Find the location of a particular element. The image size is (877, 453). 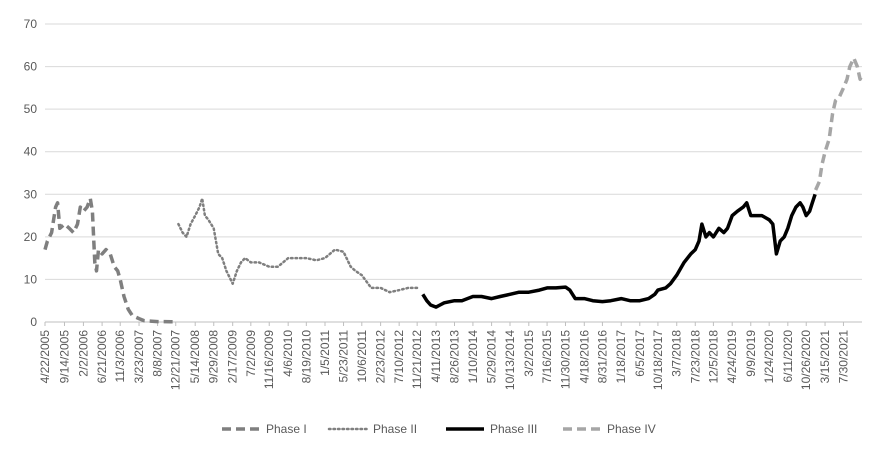

x-tick-label: 2/23/2012 is located at coordinates (381, 357).